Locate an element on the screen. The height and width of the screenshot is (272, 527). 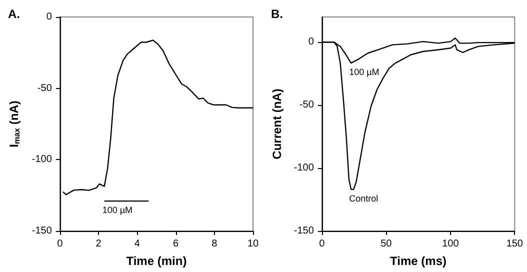
x-axis-title: Time (ms) is located at coordinates (418, 261).